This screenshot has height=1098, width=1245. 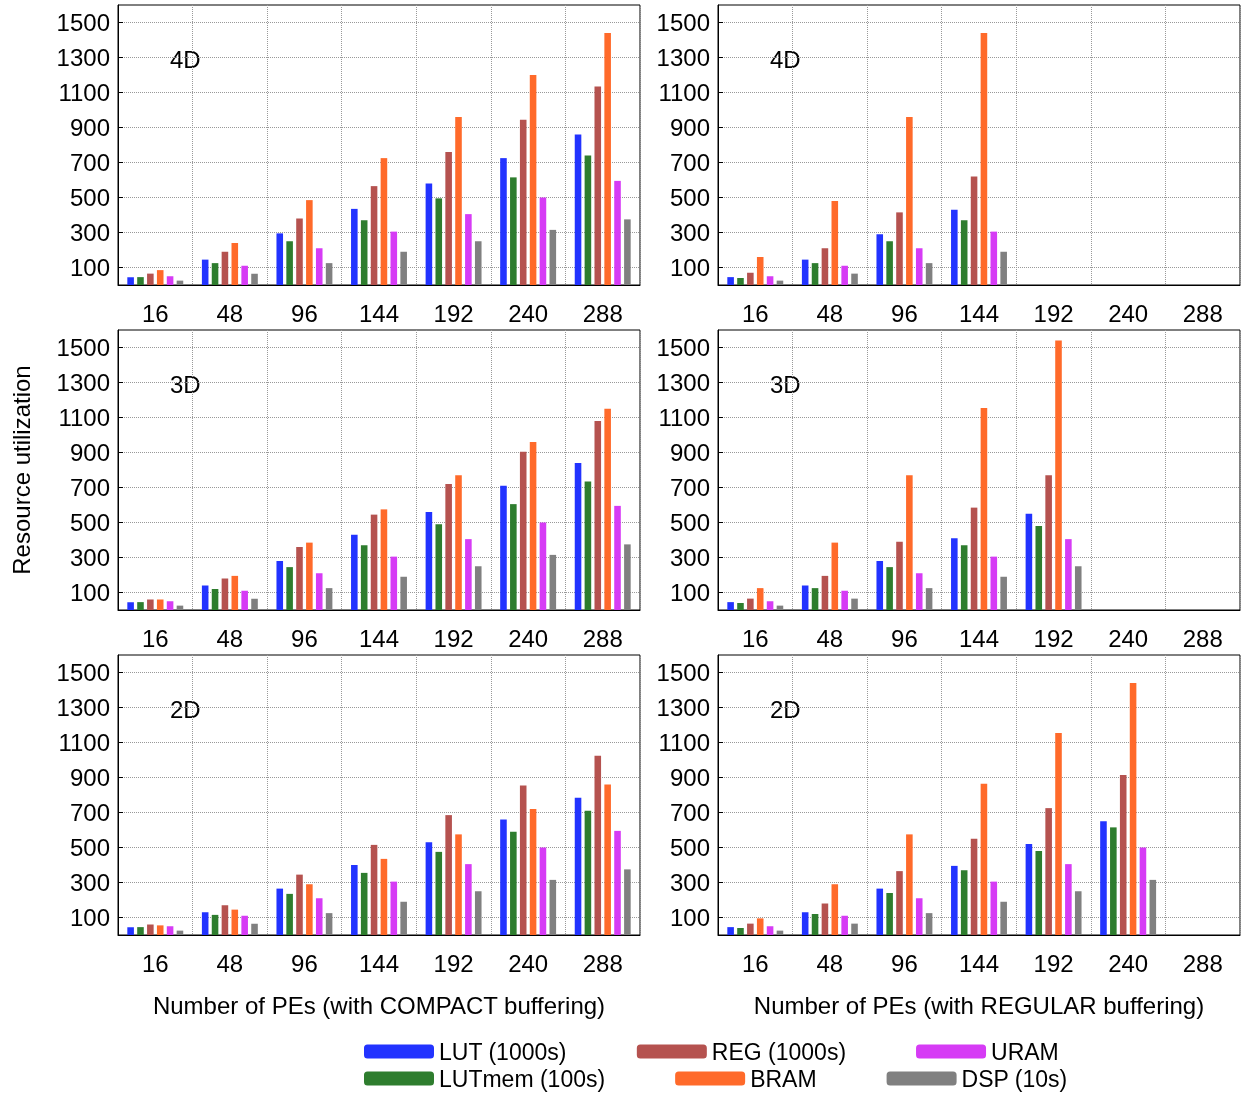 I want to click on y-tick-label: 900, so click(x=89, y=777).